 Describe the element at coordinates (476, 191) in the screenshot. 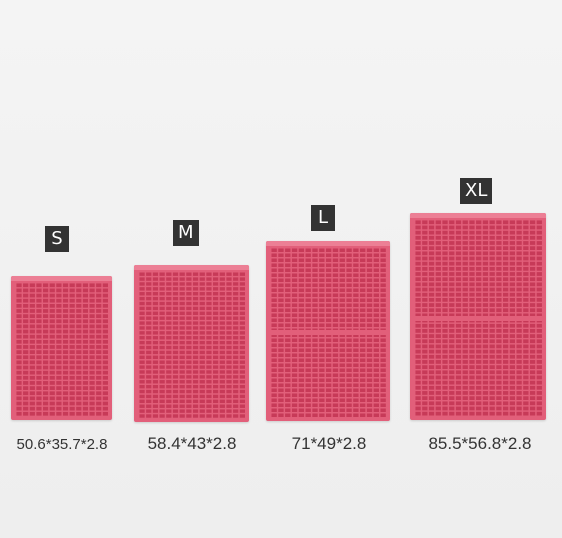

I see `size-badge-xl: XL` at that location.